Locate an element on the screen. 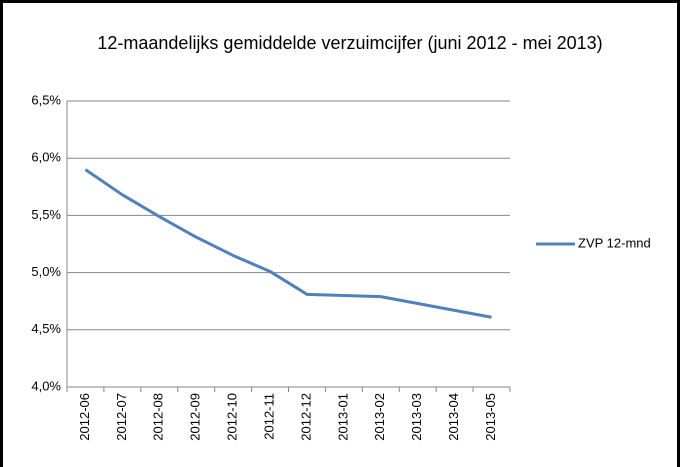  x-tick-label: 2013-01 is located at coordinates (342, 417).